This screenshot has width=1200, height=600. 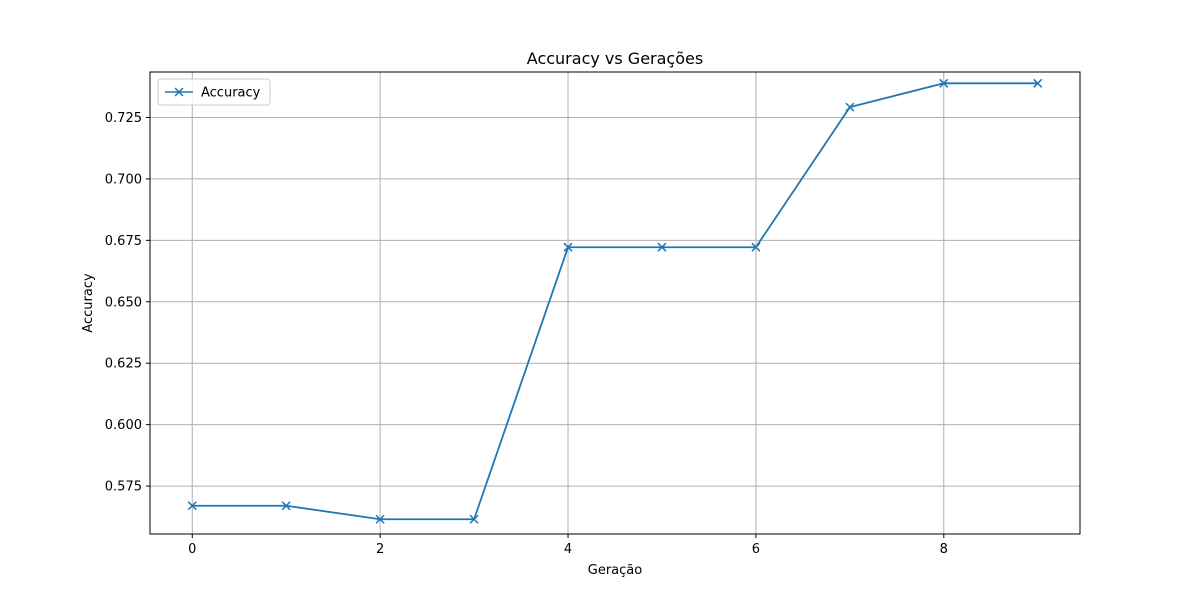 What do you see at coordinates (568, 549) in the screenshot?
I see `x-tick-label: 4` at bounding box center [568, 549].